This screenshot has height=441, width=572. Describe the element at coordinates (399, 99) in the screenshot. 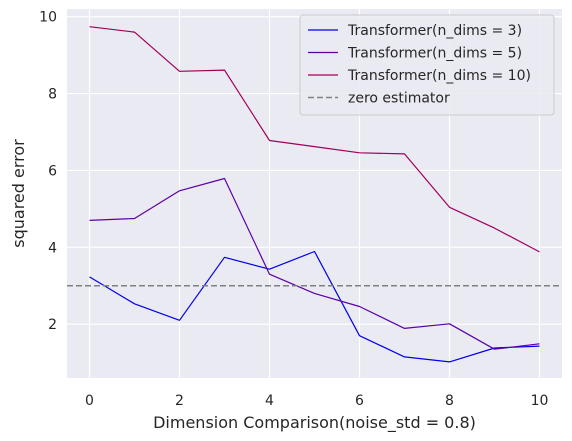

I see `legend-label: zero estimator` at that location.